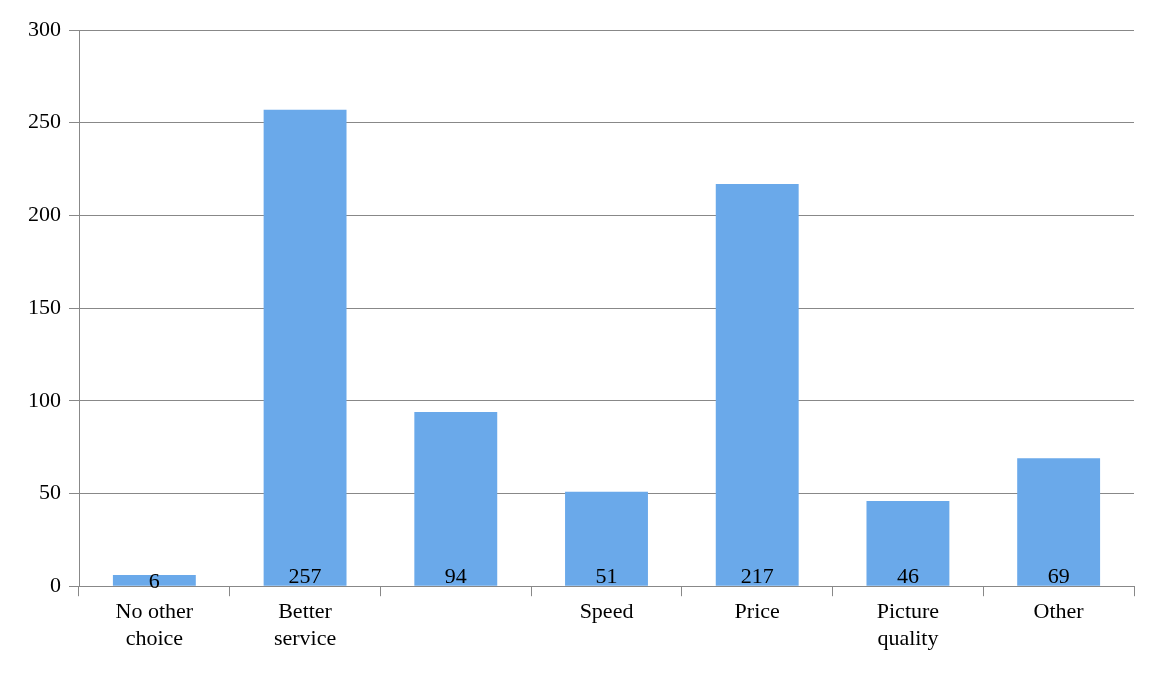 This screenshot has height=675, width=1156. What do you see at coordinates (154, 624) in the screenshot?
I see `x-tick-label: No other choice` at bounding box center [154, 624].